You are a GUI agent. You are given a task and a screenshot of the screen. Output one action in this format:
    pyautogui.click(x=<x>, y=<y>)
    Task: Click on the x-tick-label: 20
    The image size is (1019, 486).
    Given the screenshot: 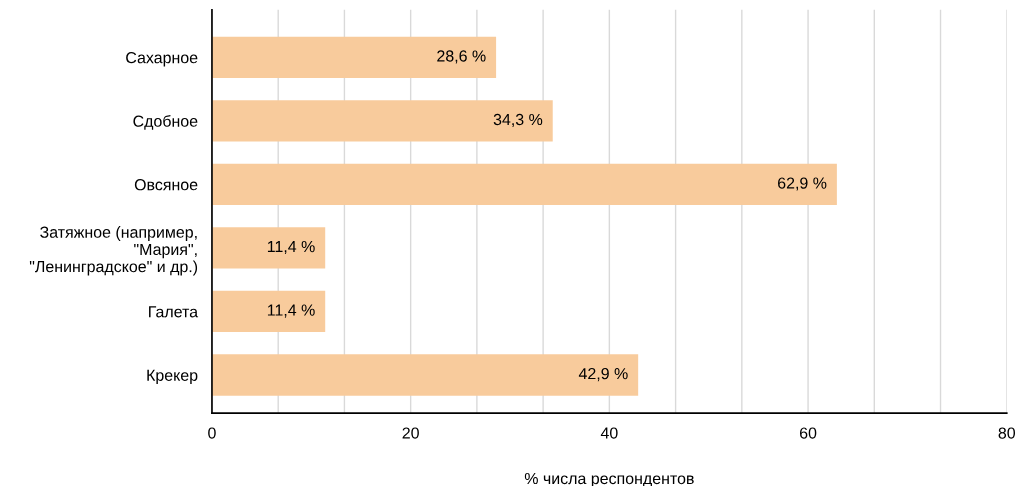 What is the action you would take?
    pyautogui.click(x=410, y=433)
    